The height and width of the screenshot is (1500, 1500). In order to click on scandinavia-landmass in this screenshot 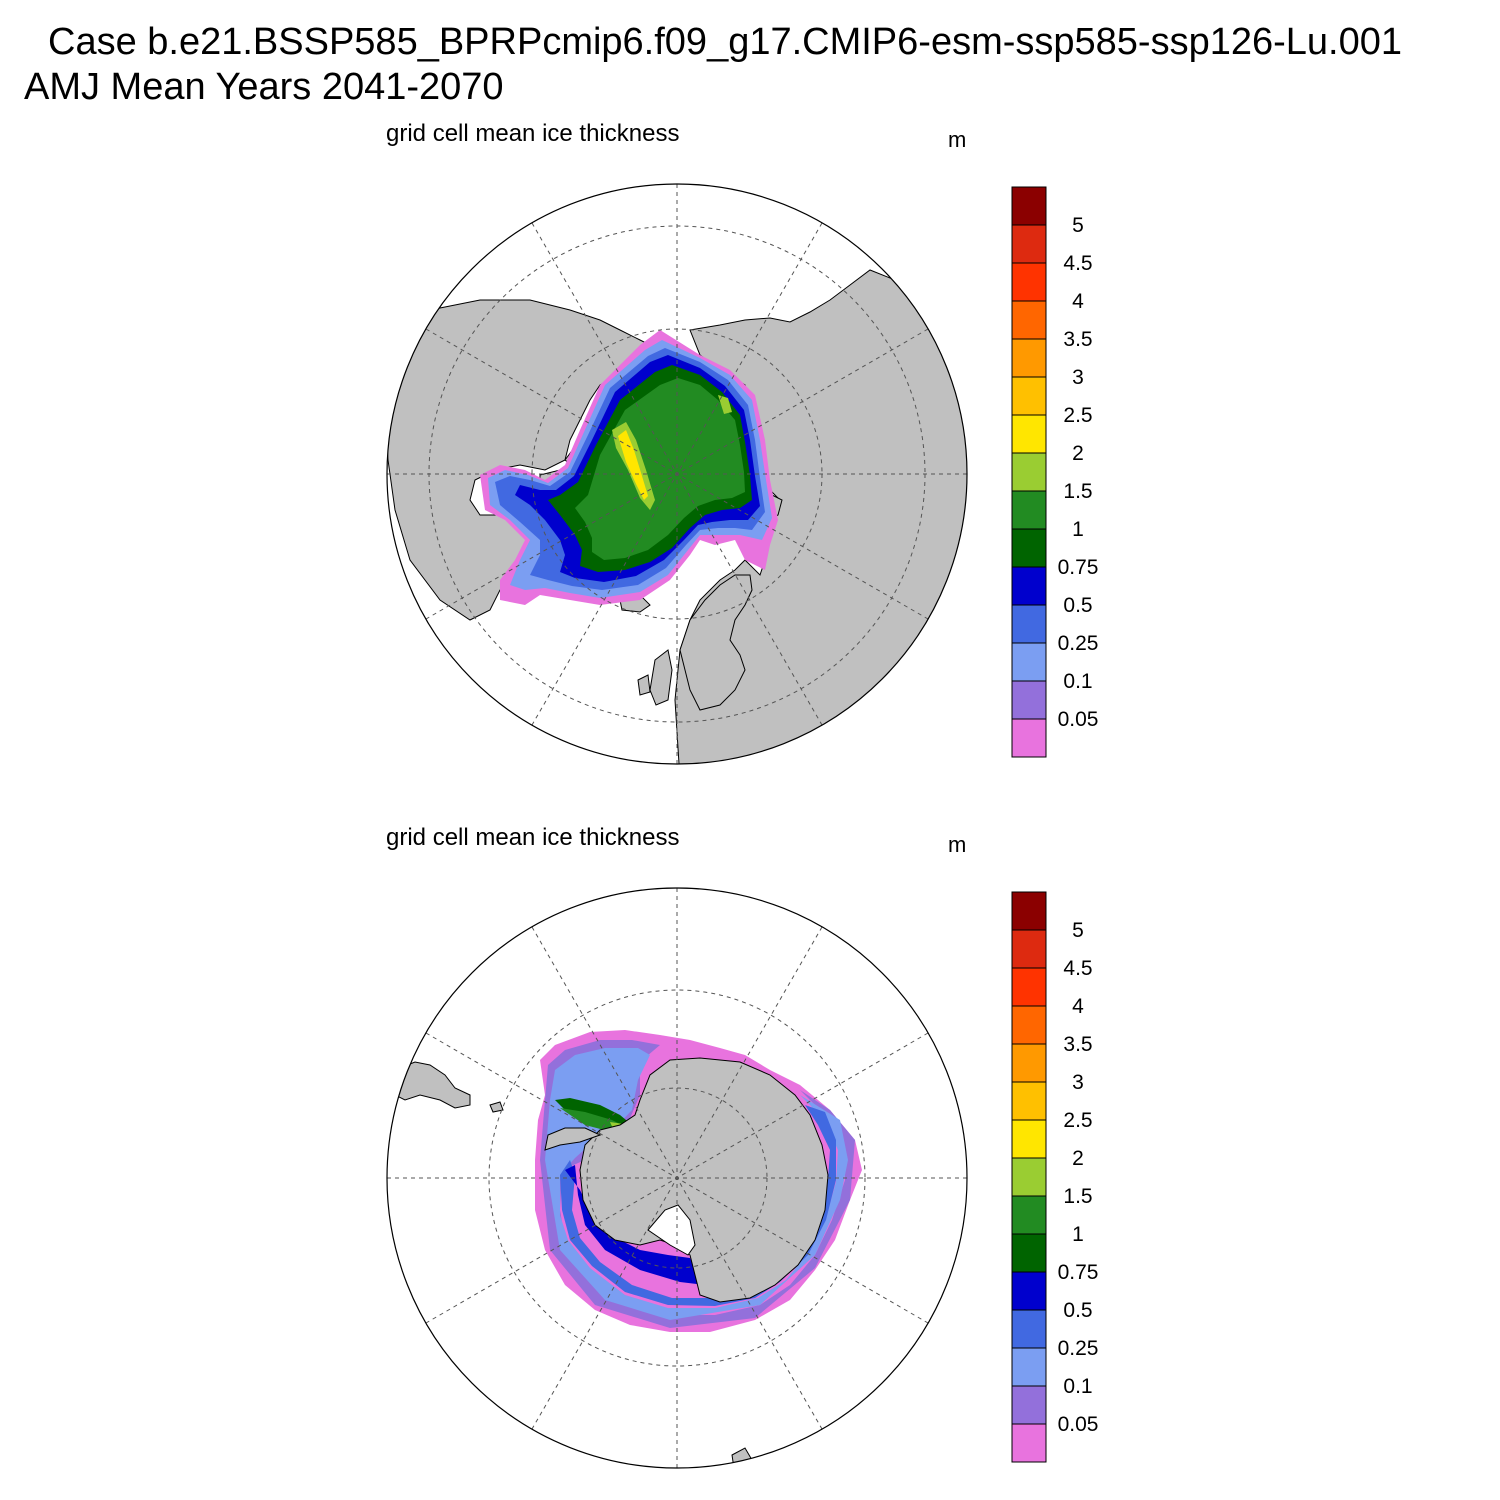, I will do `click(716, 642)`.